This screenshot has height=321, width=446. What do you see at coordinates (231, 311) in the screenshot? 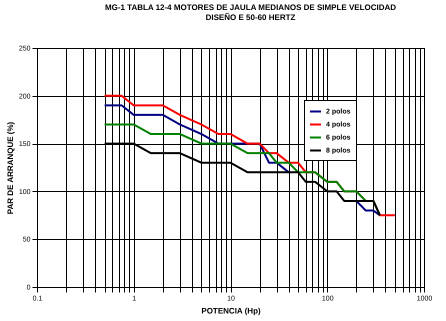
I see `x-axis-title: POTENCIA (Hp)` at bounding box center [231, 311].